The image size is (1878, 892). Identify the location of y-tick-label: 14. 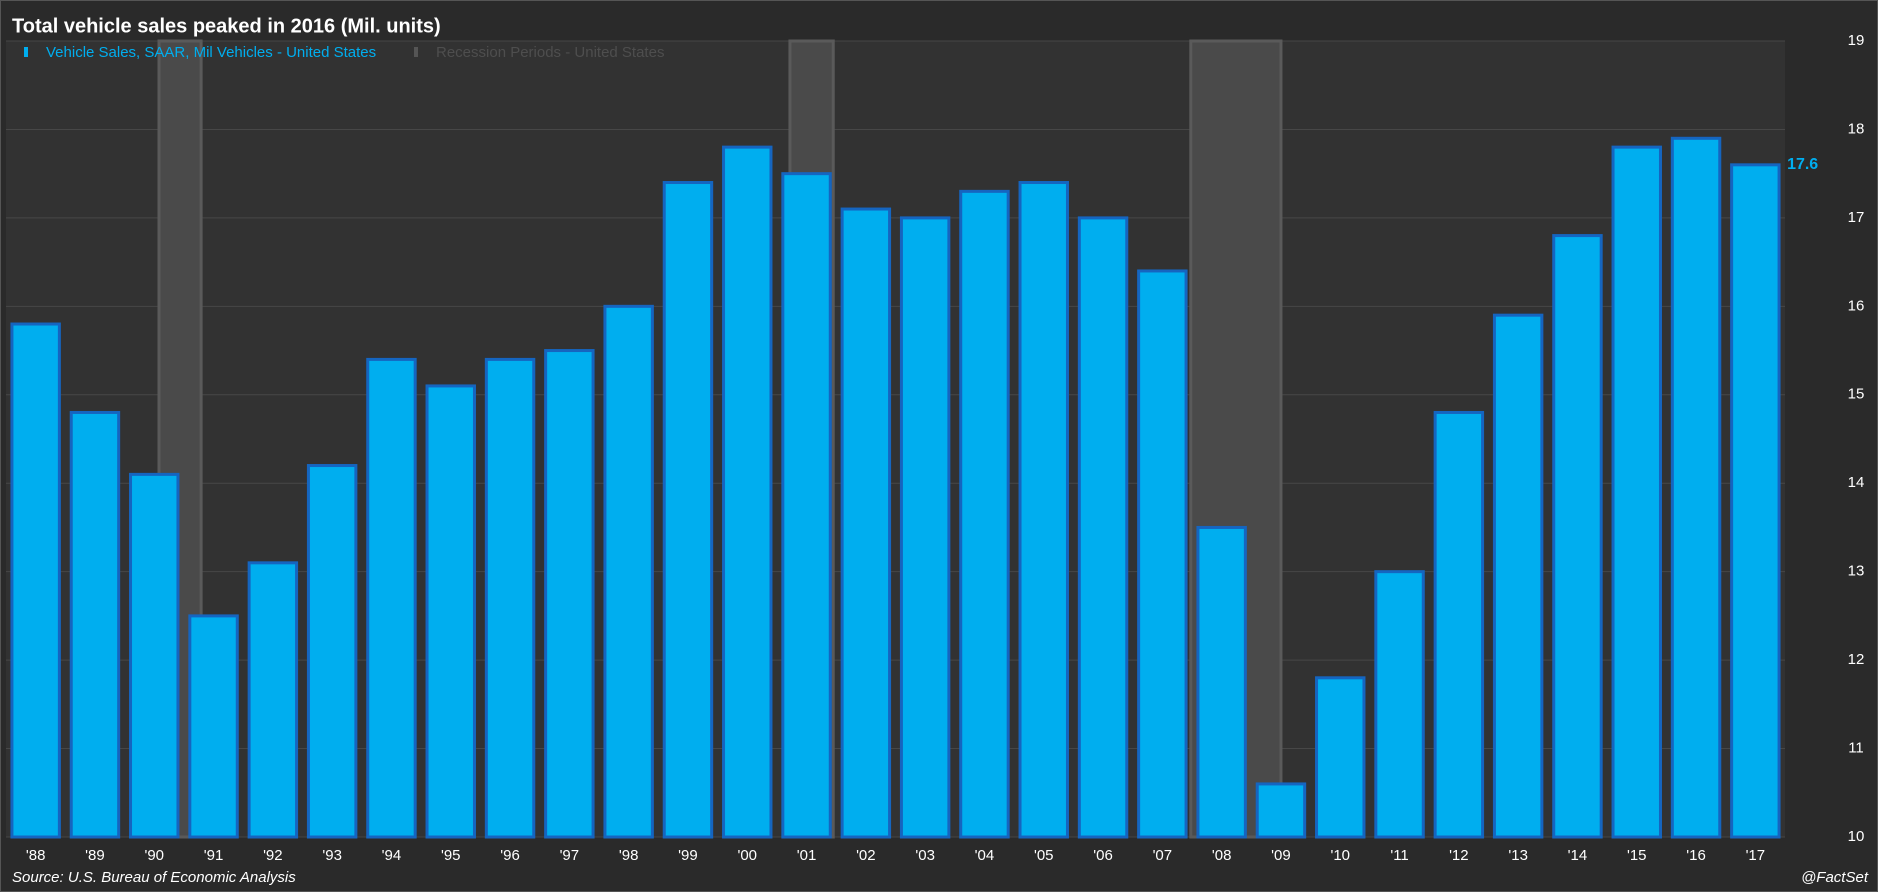
(1856, 482).